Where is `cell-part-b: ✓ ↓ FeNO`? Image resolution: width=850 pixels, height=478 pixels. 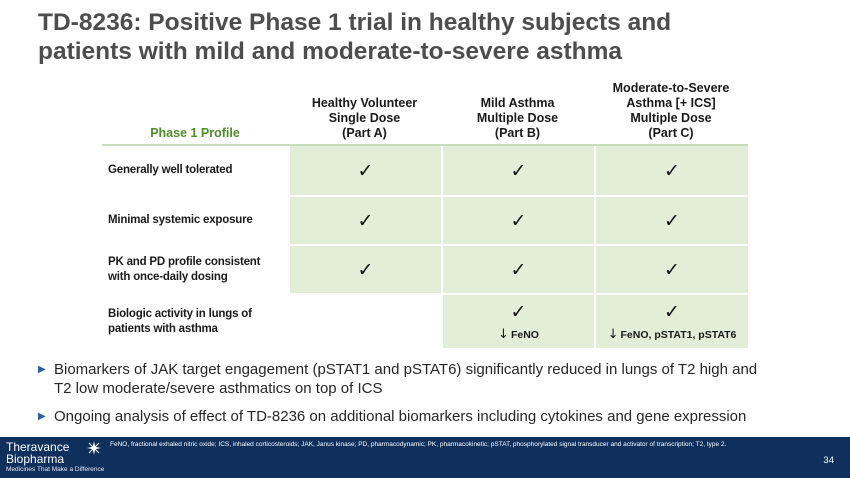
cell-part-b: ✓ ↓ FeNO is located at coordinates (517, 321).